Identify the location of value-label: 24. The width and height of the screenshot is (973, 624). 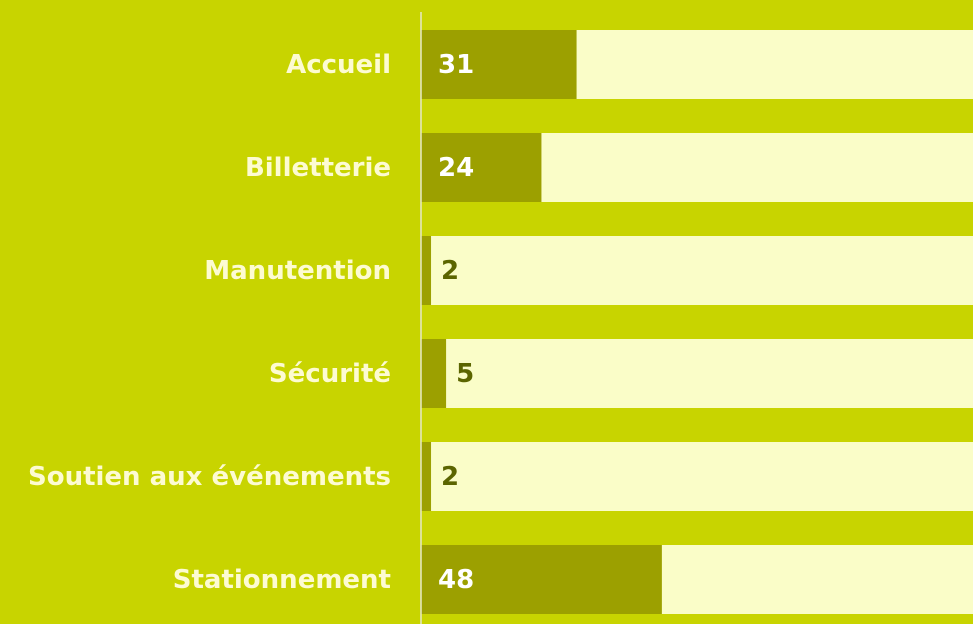
(456, 168).